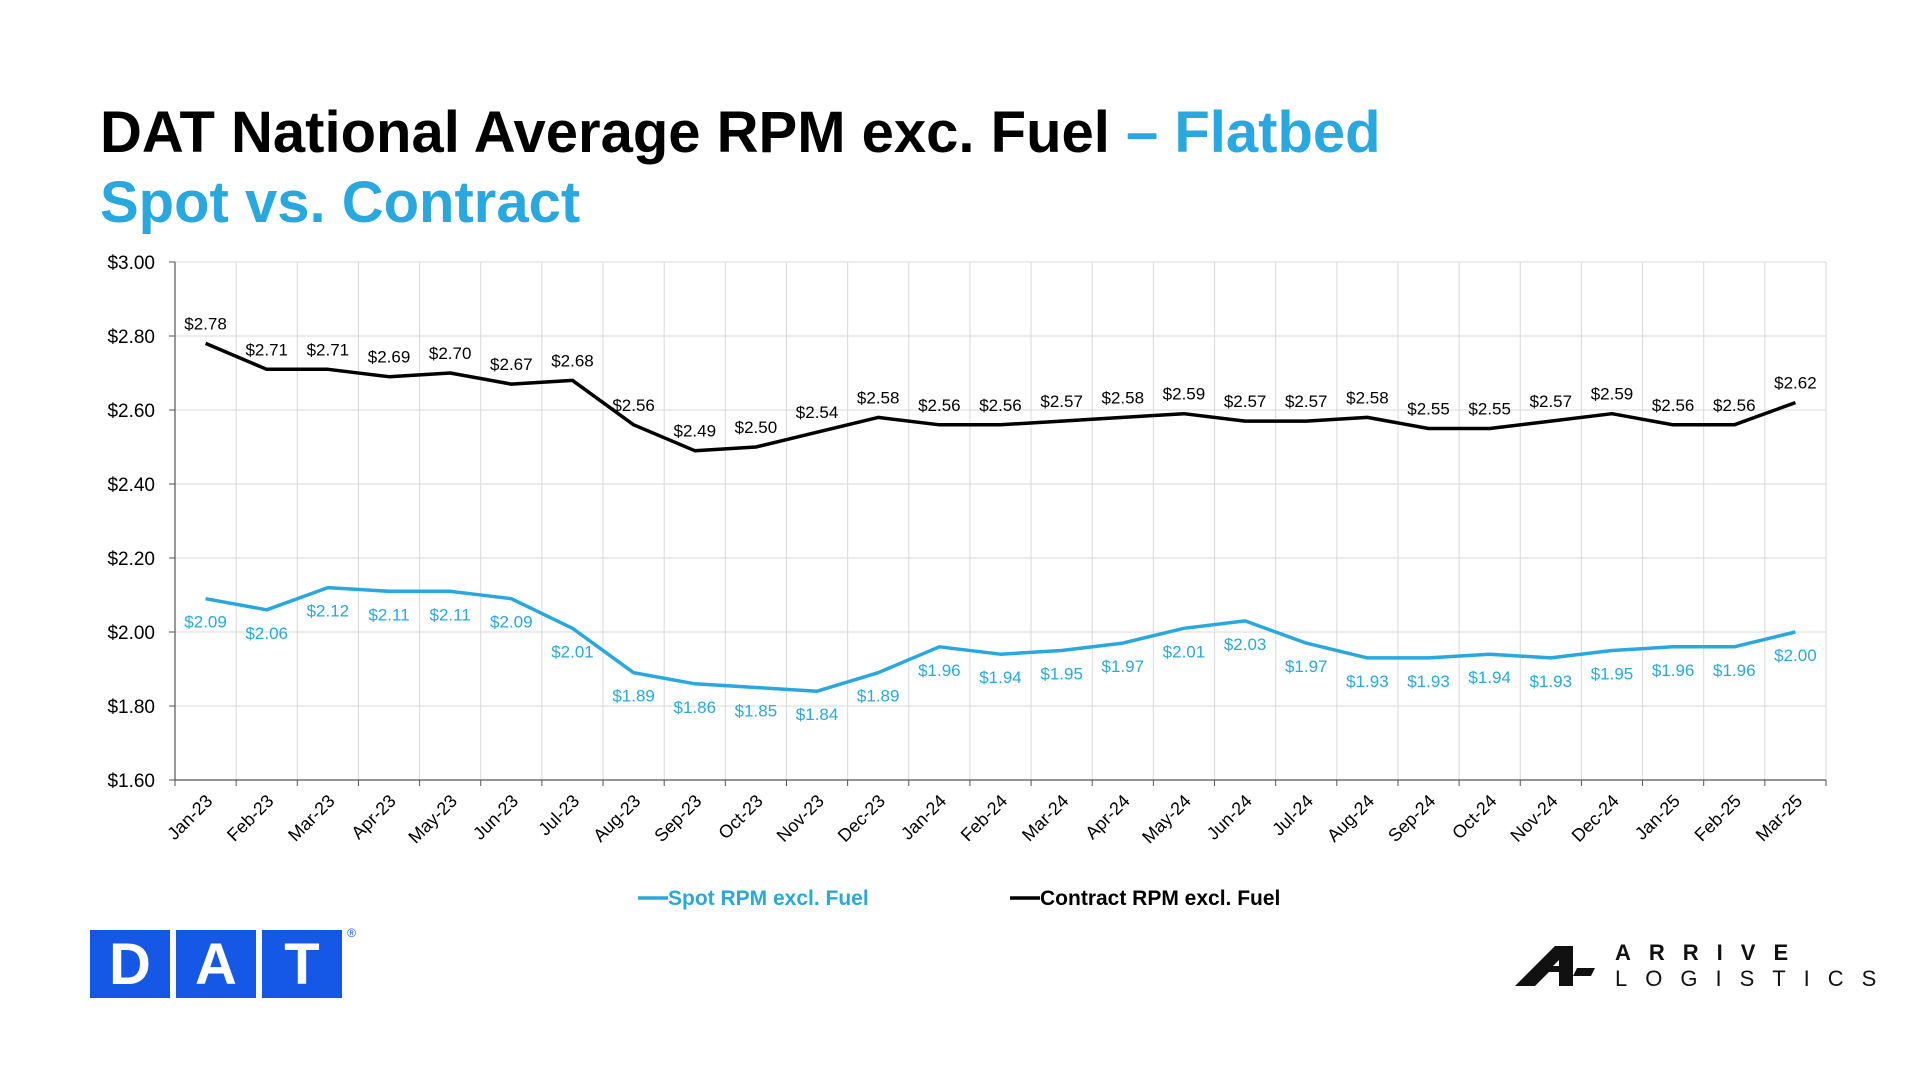  I want to click on dat-logo-letter-t: T, so click(302, 964).